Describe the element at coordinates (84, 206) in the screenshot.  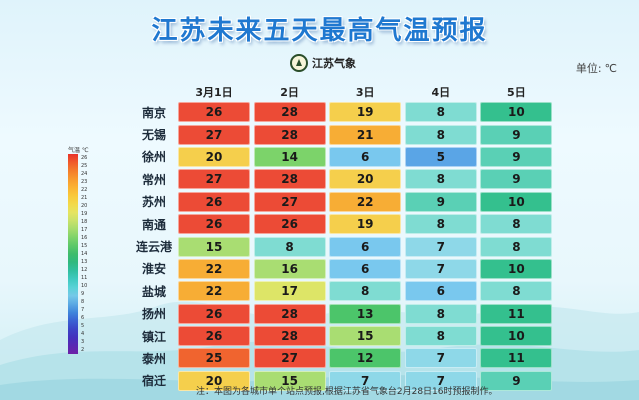
I see `legend-tick: 20` at that location.